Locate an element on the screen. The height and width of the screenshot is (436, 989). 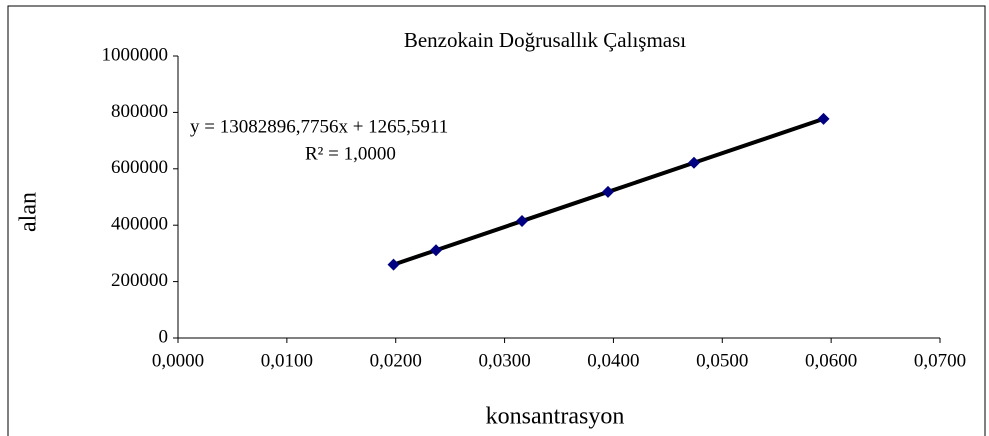
y-tick-label: 600000 is located at coordinates (139, 167).